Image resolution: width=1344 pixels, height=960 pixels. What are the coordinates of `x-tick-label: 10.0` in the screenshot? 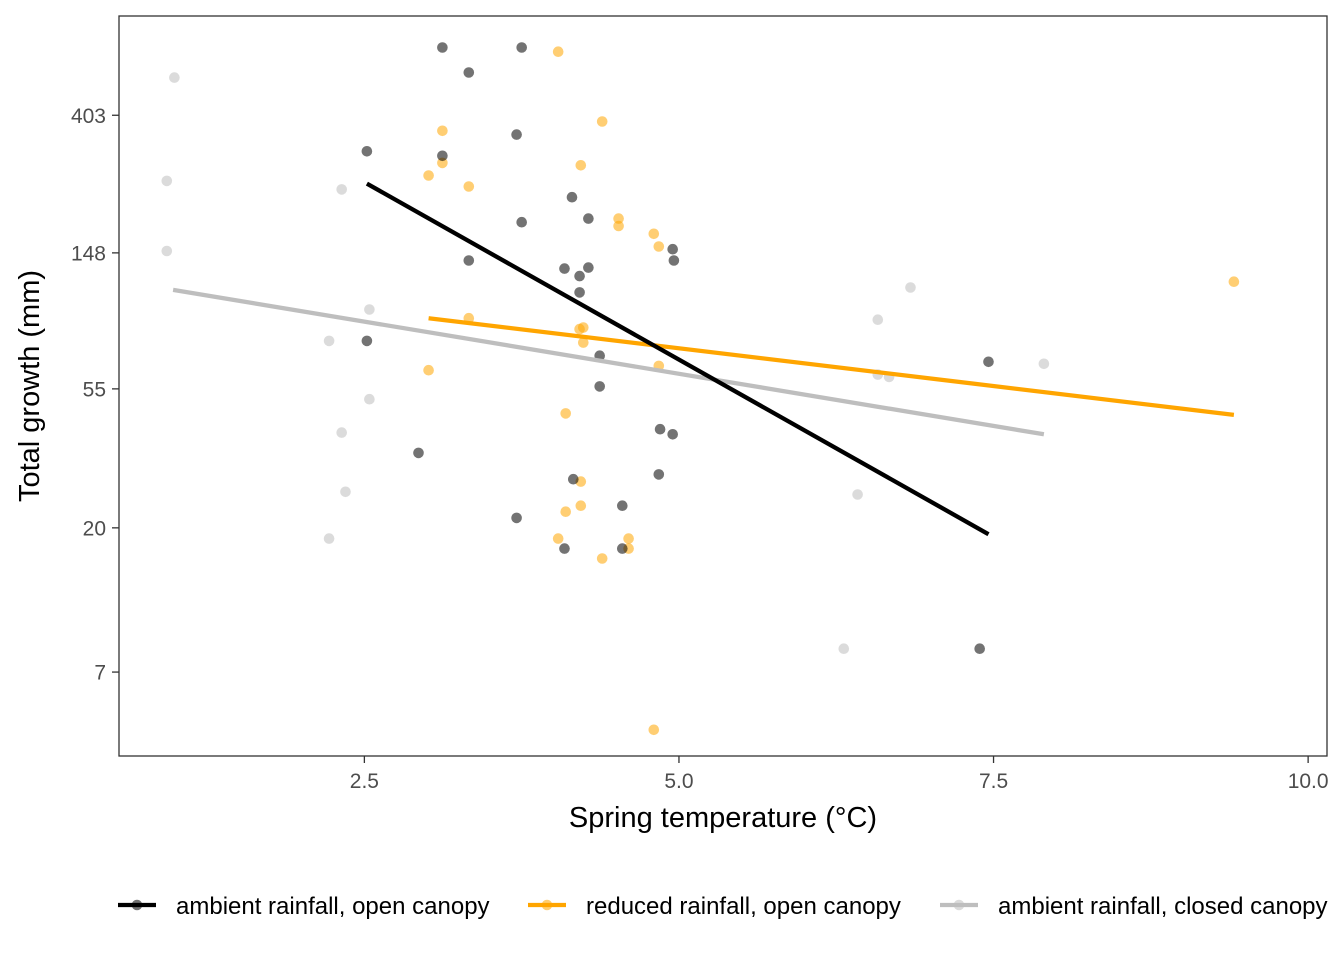 It's located at (1308, 781).